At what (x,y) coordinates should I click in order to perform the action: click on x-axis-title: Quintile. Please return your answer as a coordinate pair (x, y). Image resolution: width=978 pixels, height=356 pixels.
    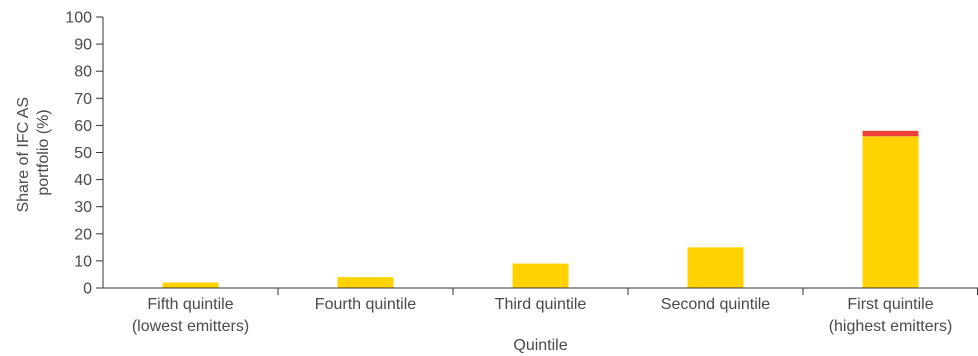
    Looking at the image, I should click on (540, 345).